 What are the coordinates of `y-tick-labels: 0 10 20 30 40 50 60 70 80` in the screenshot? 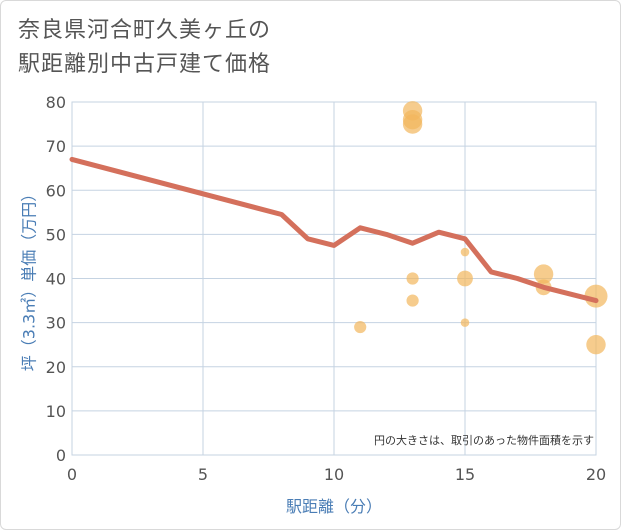 It's located at (56, 279).